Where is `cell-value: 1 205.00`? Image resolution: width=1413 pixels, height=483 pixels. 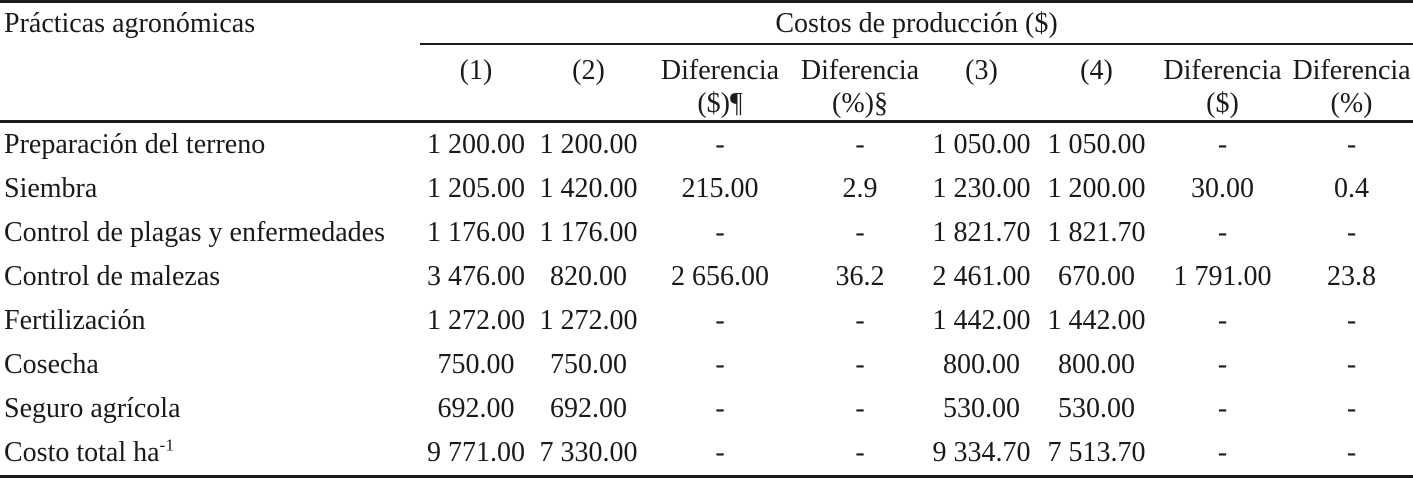 cell-value: 1 205.00 is located at coordinates (476, 189).